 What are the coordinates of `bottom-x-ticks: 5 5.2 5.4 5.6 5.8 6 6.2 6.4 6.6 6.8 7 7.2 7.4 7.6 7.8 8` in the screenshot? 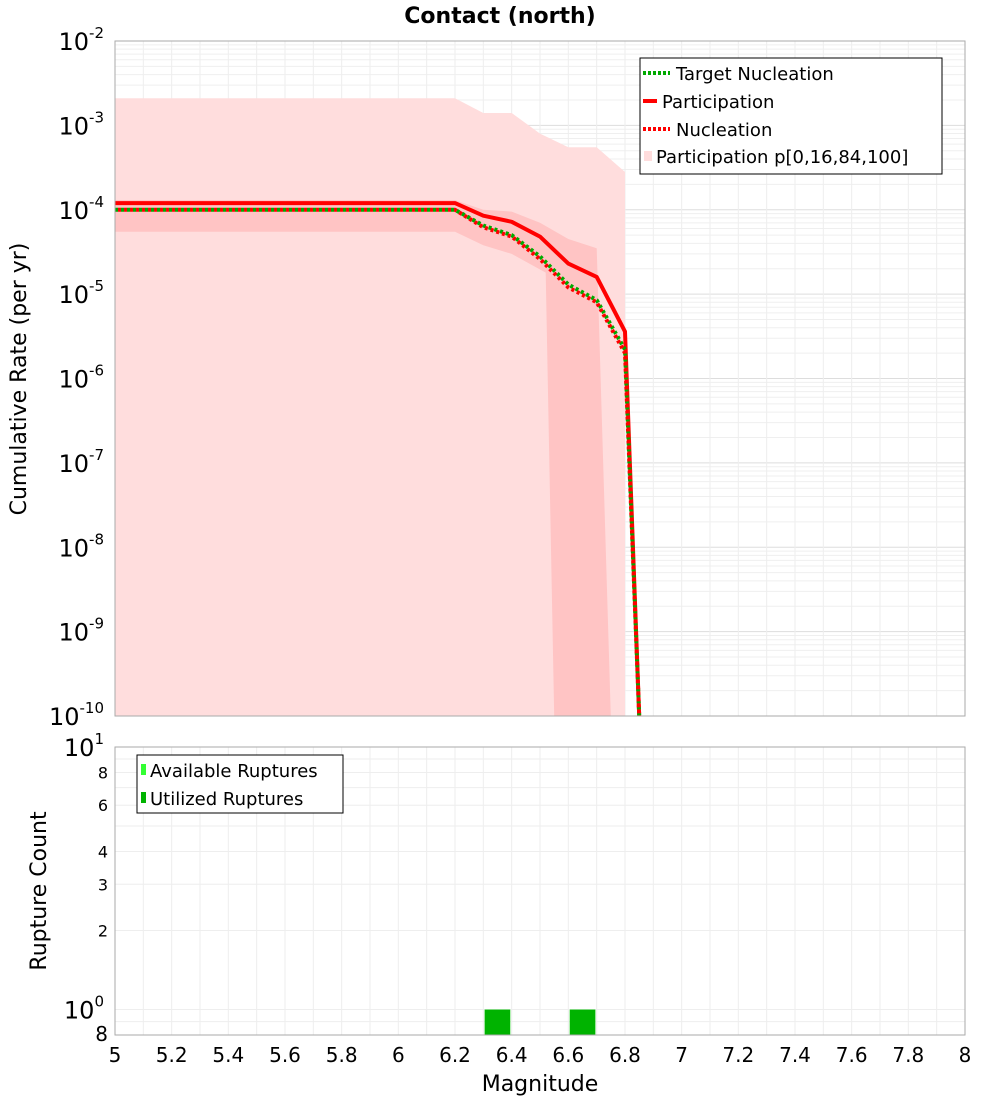 It's located at (540, 1055).